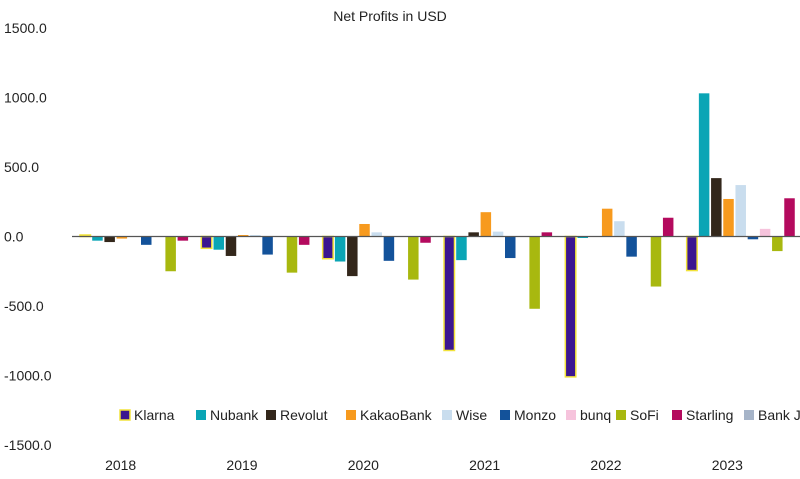 The width and height of the screenshot is (800, 479). I want to click on x-tick-label: 2018, so click(120, 465).